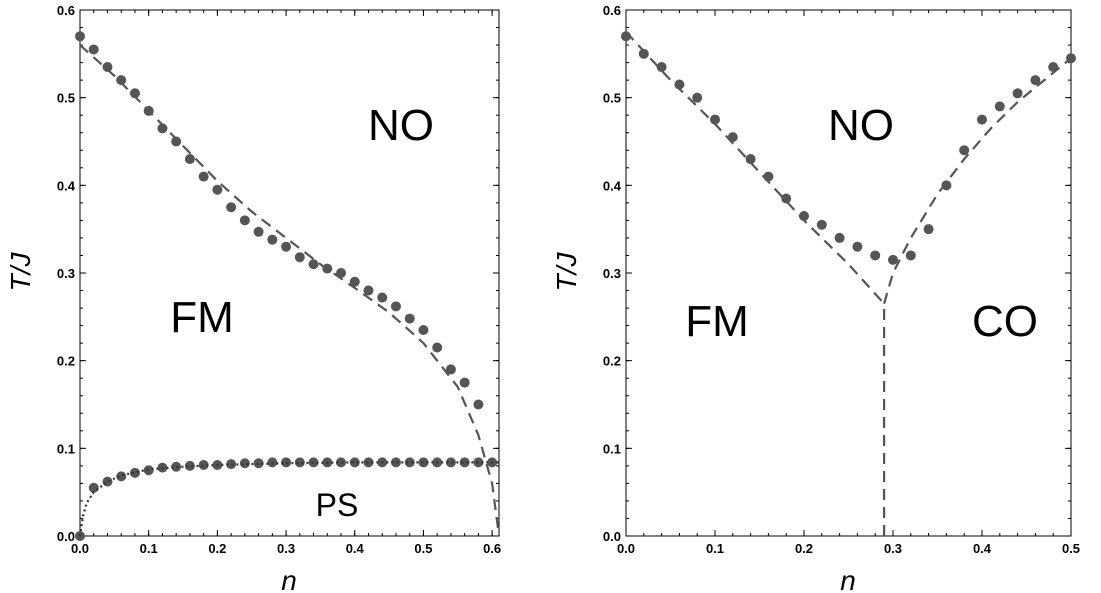  Describe the element at coordinates (286, 548) in the screenshot. I see `left-x-tick-label: 0.3` at that location.